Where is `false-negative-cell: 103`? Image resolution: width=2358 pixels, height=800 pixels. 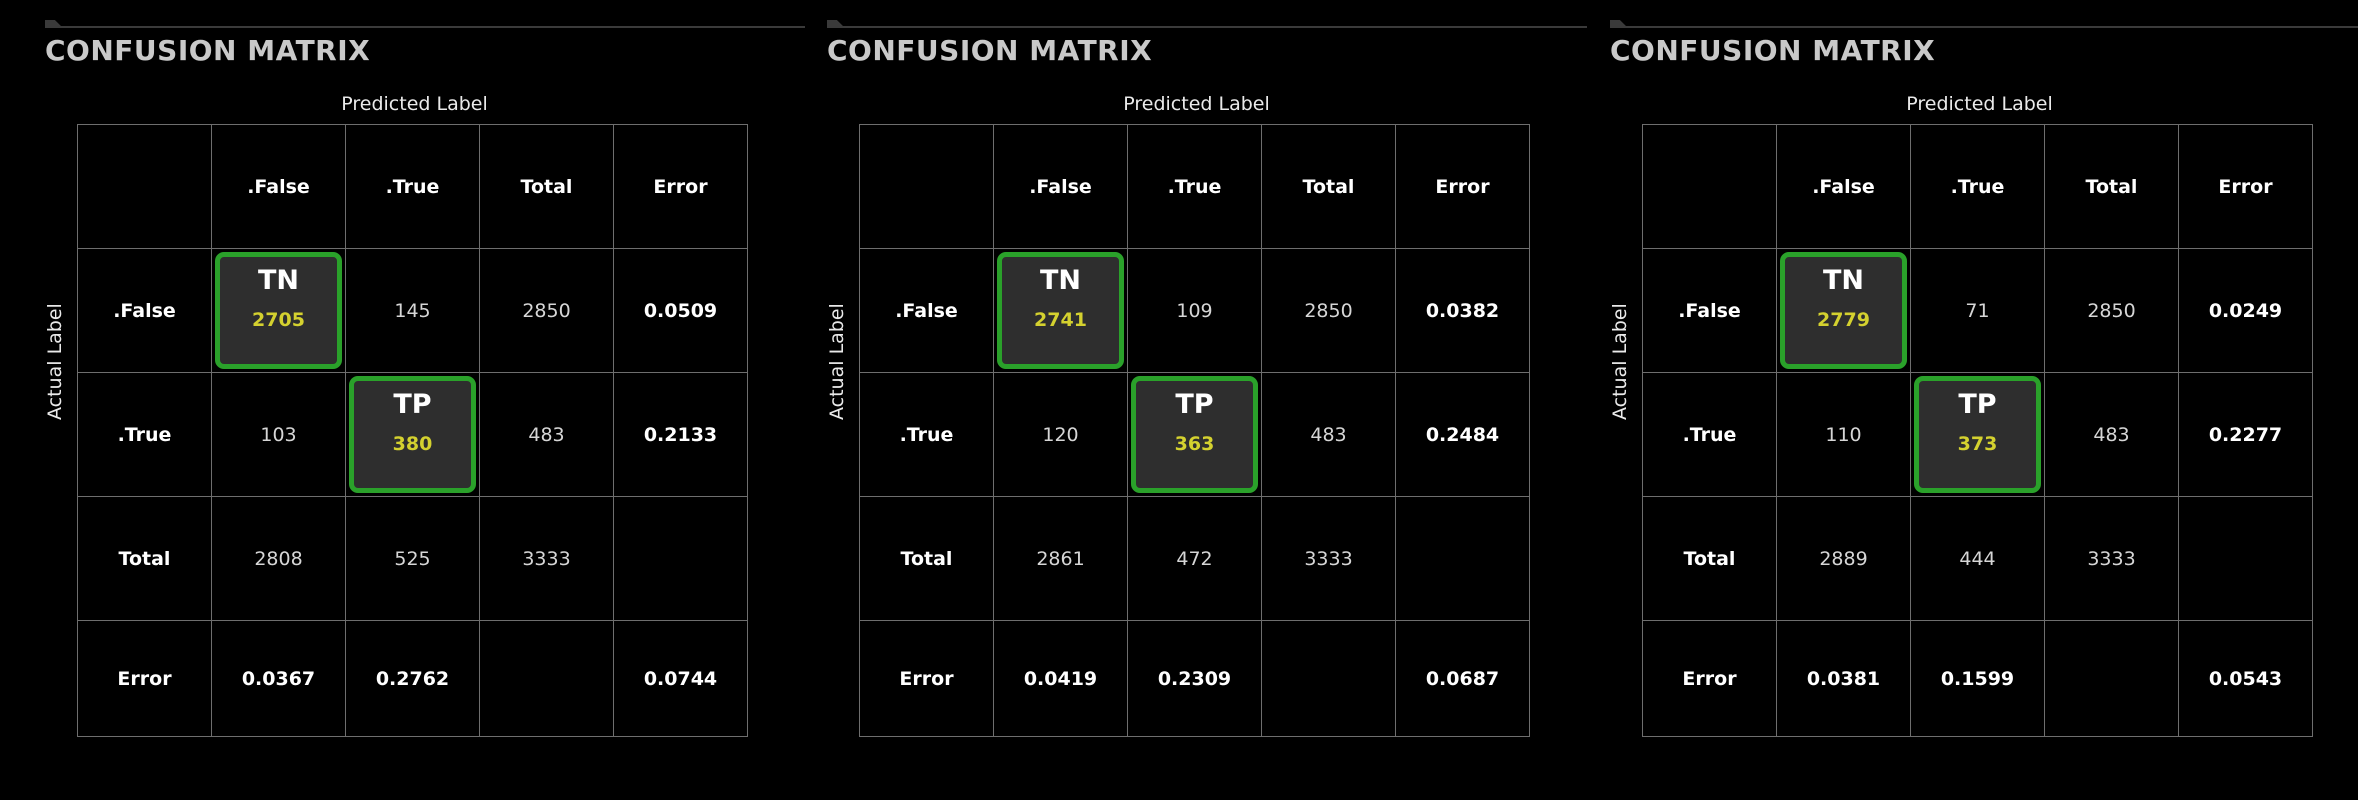
false-negative-cell: 103 is located at coordinates (278, 434).